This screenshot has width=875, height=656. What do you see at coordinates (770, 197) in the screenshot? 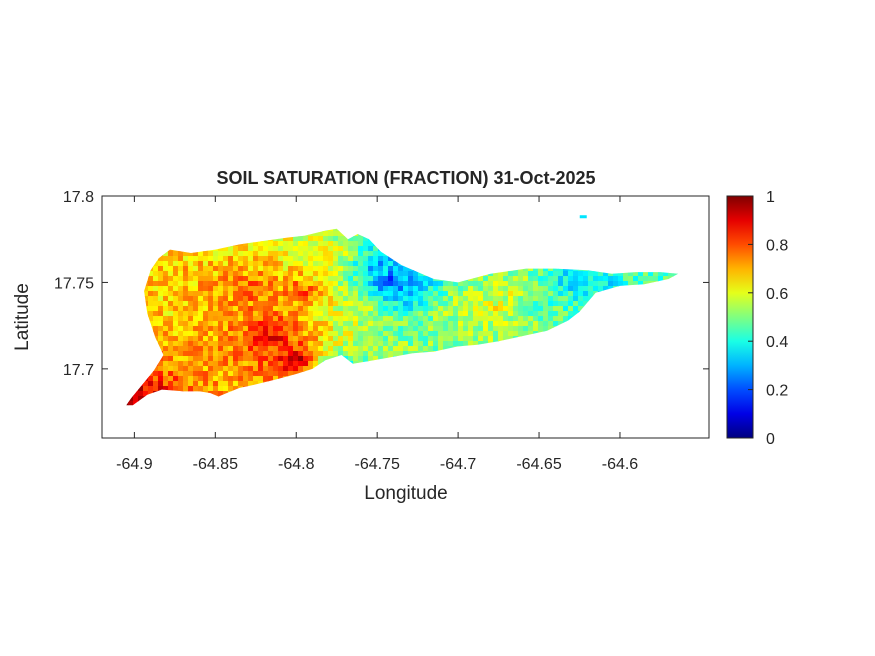
I see `colorbar-tick-label: 1` at bounding box center [770, 197].